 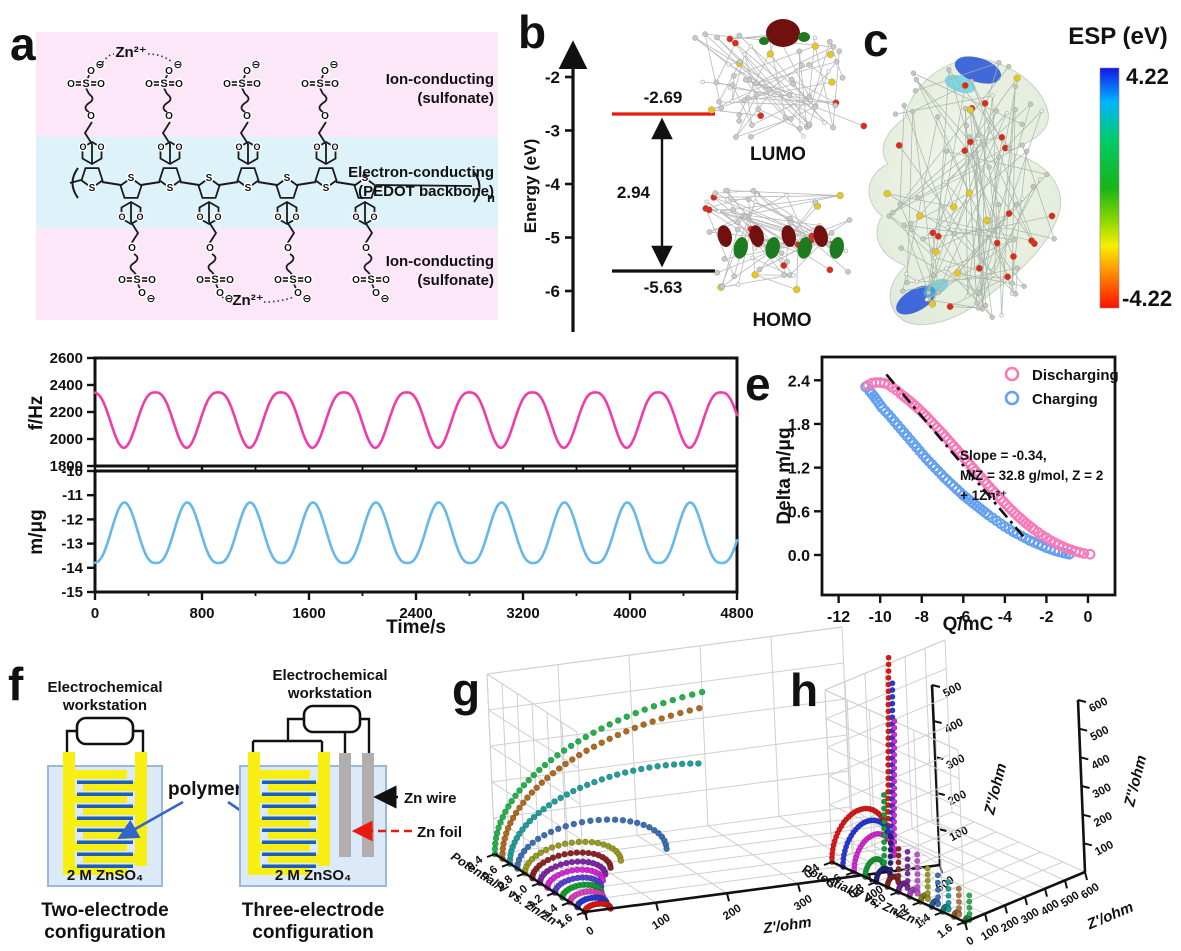 What do you see at coordinates (1147, 298) in the screenshot?
I see `esp-min-value: -4.22` at bounding box center [1147, 298].